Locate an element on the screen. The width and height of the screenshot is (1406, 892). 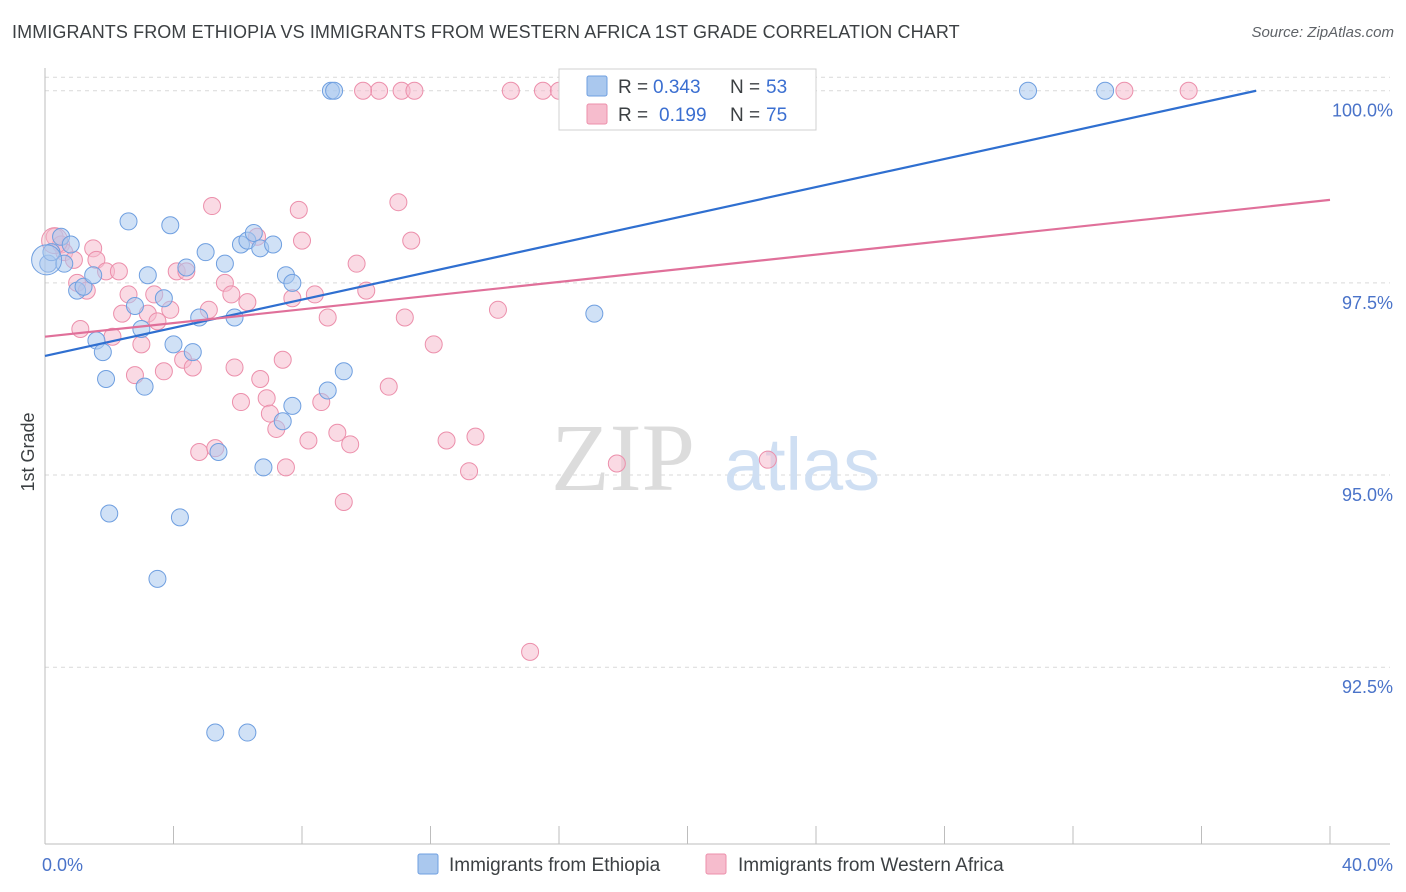
y-tick-label-0: 100.0% is located at coordinates (1362, 111).